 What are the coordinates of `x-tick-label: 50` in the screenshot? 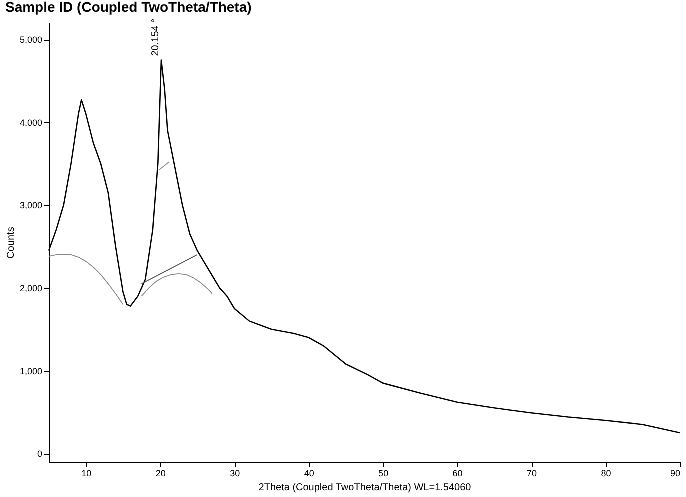 It's located at (383, 473).